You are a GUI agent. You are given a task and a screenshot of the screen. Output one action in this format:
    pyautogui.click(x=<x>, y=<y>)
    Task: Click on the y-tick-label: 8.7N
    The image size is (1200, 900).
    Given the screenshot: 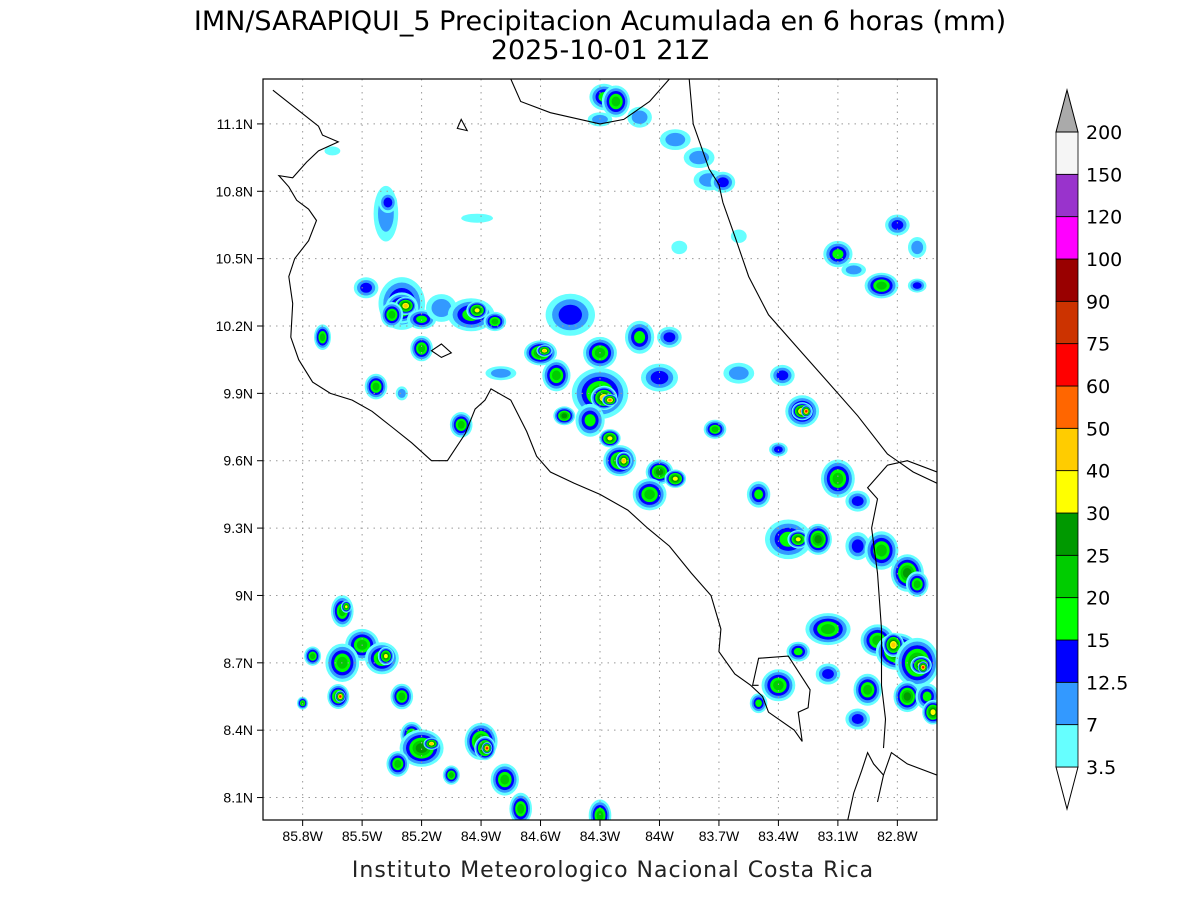 What is the action you would take?
    pyautogui.click(x=238, y=663)
    